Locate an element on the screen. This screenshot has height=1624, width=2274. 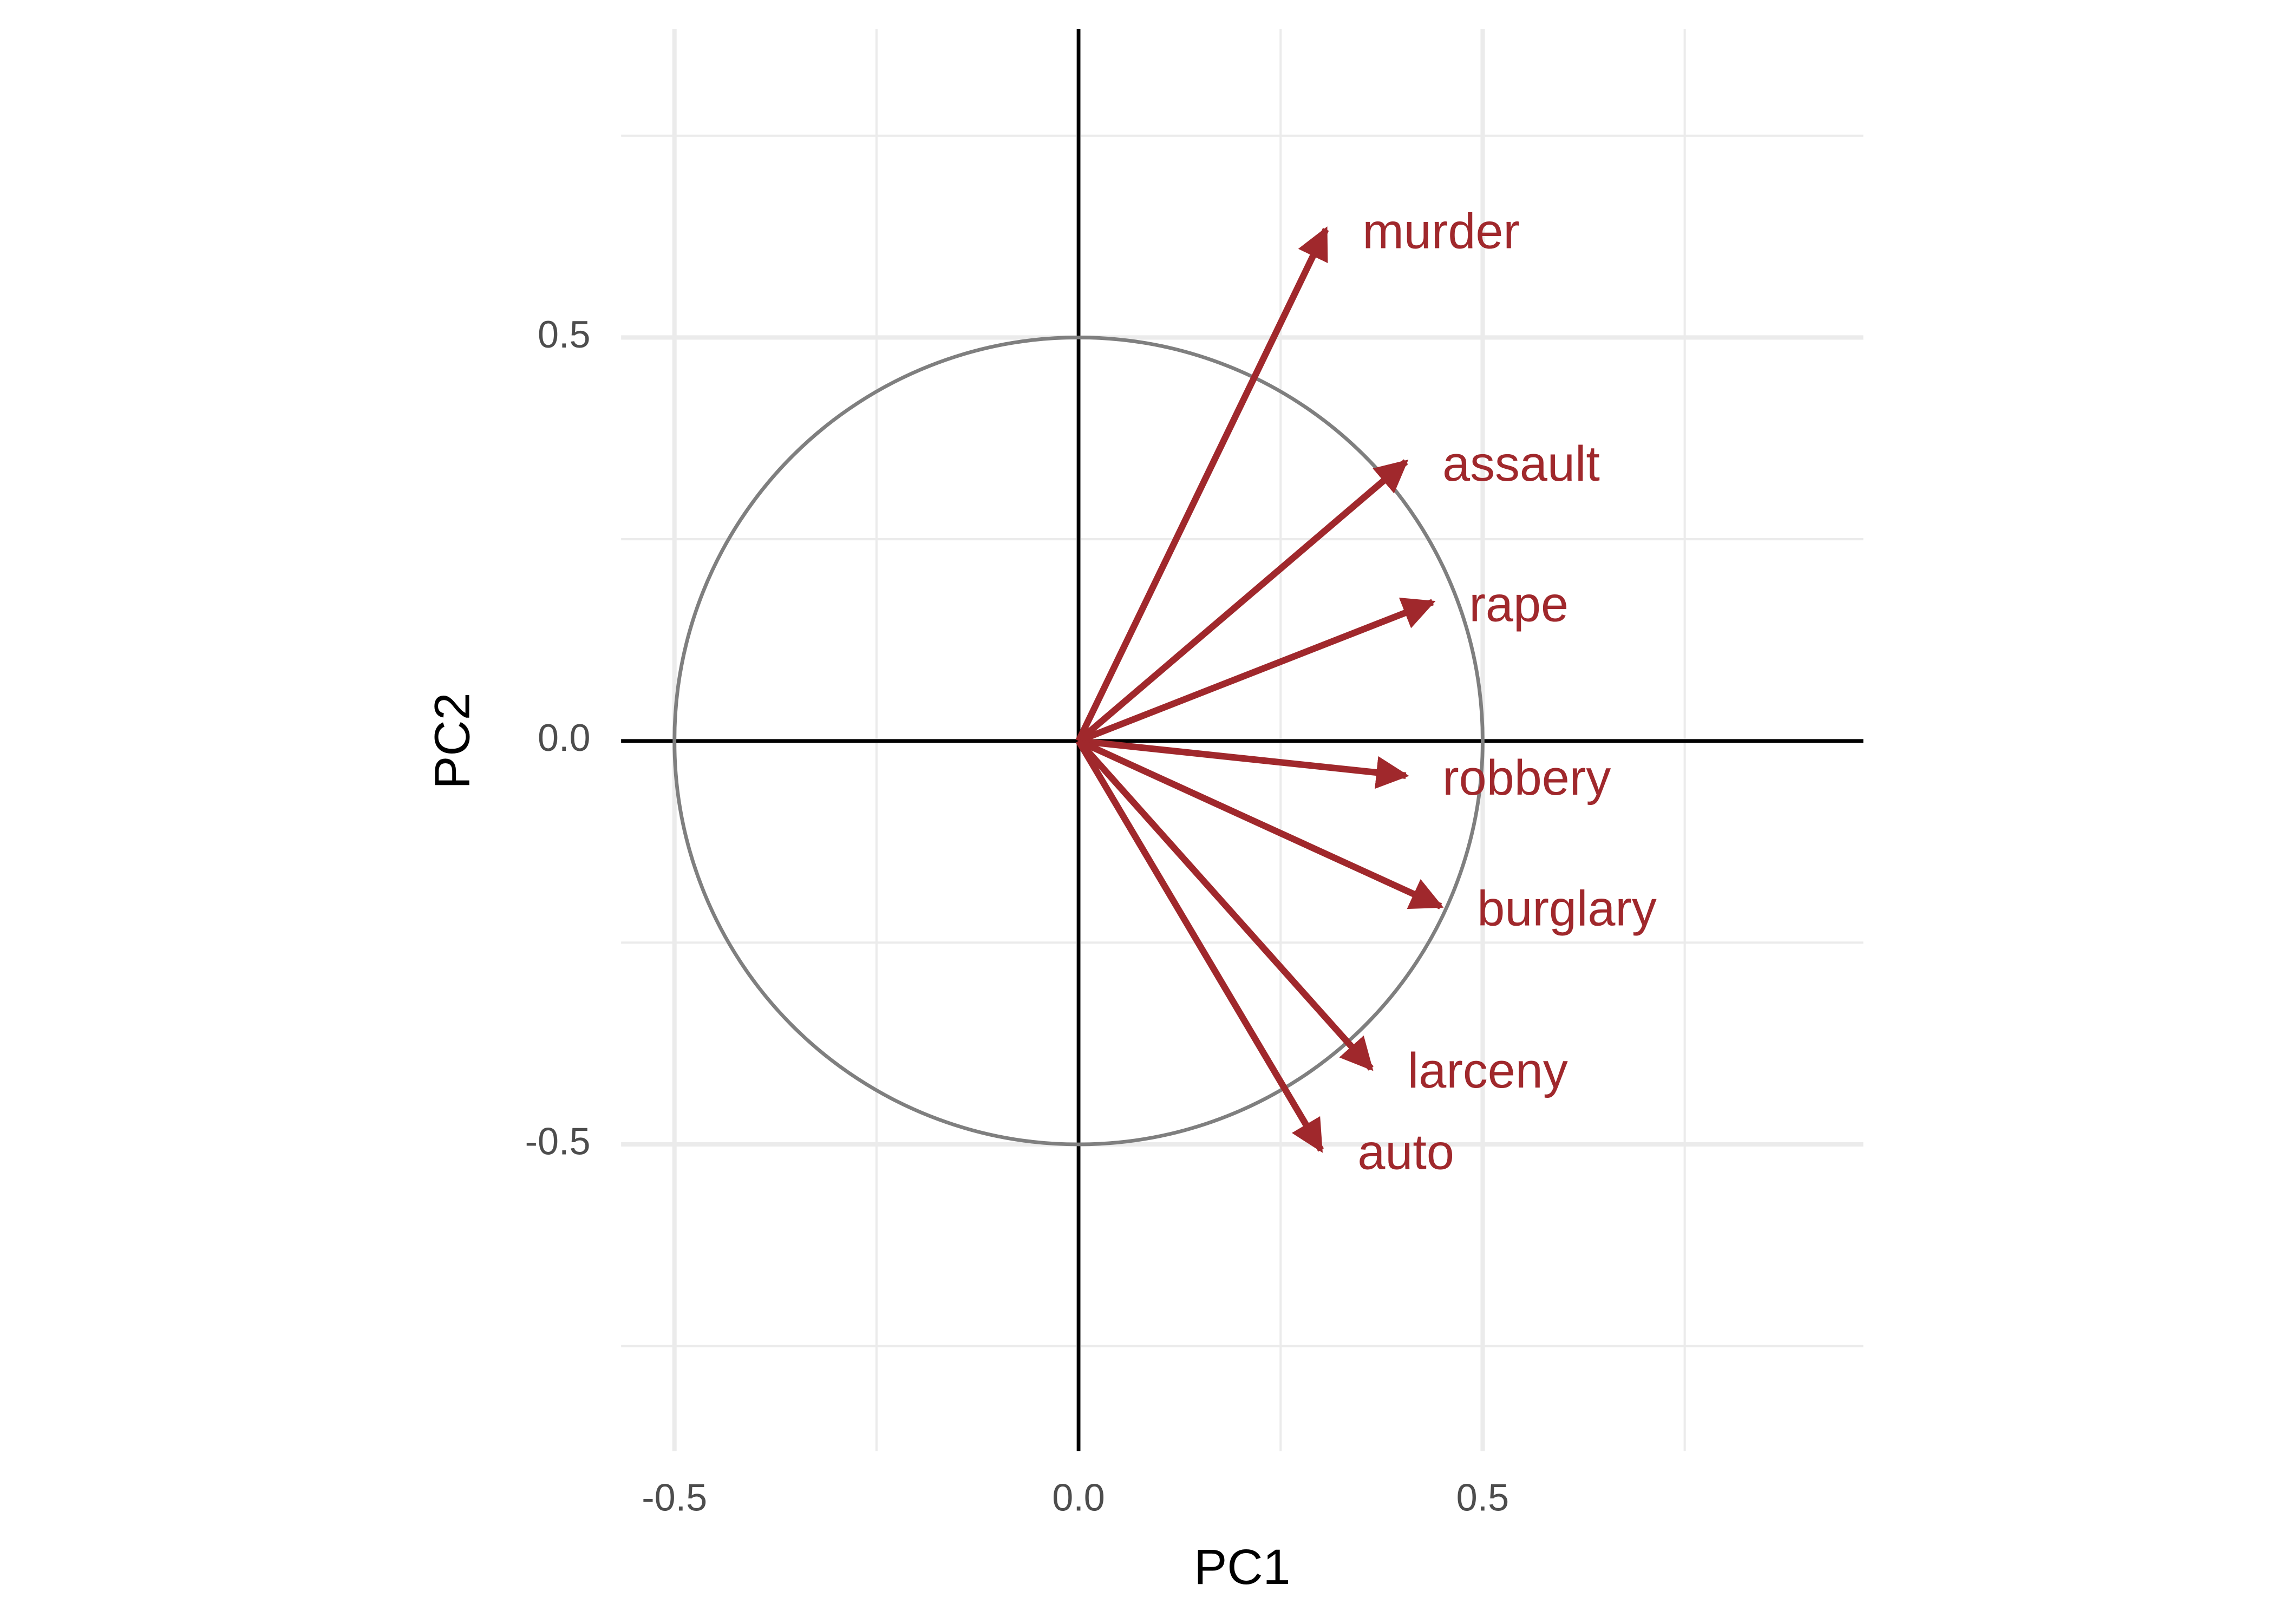
x-tick-label: -0.5 is located at coordinates (674, 1498).